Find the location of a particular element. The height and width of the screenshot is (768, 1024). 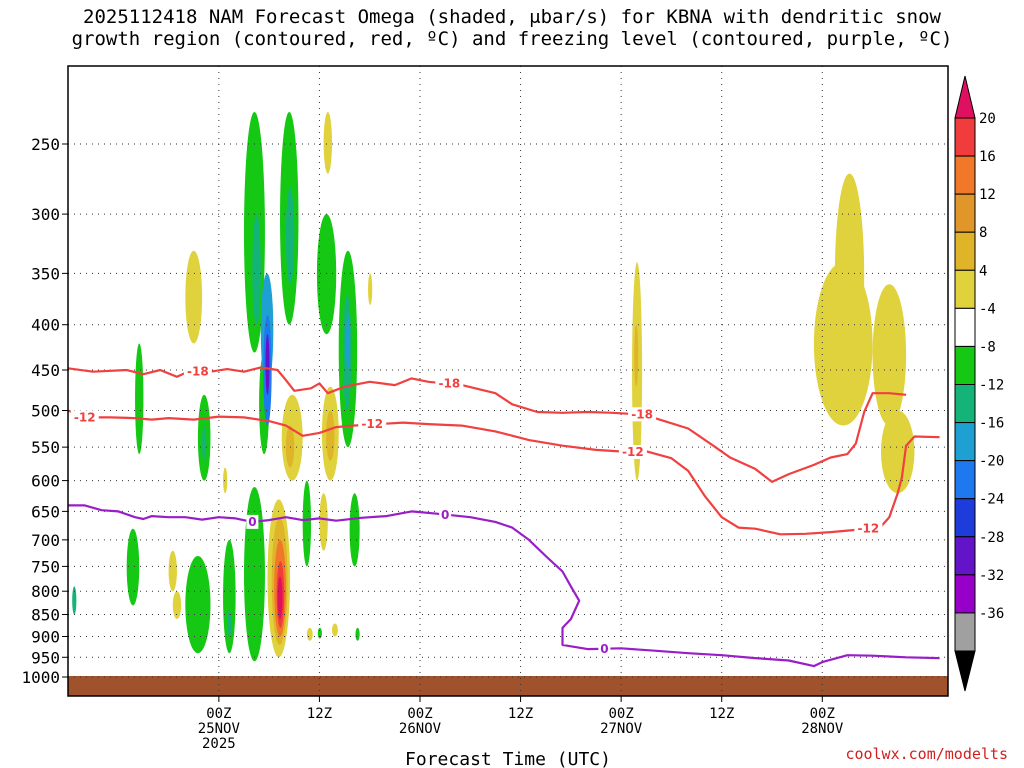

colorbar-label: 8 is located at coordinates (983, 233).